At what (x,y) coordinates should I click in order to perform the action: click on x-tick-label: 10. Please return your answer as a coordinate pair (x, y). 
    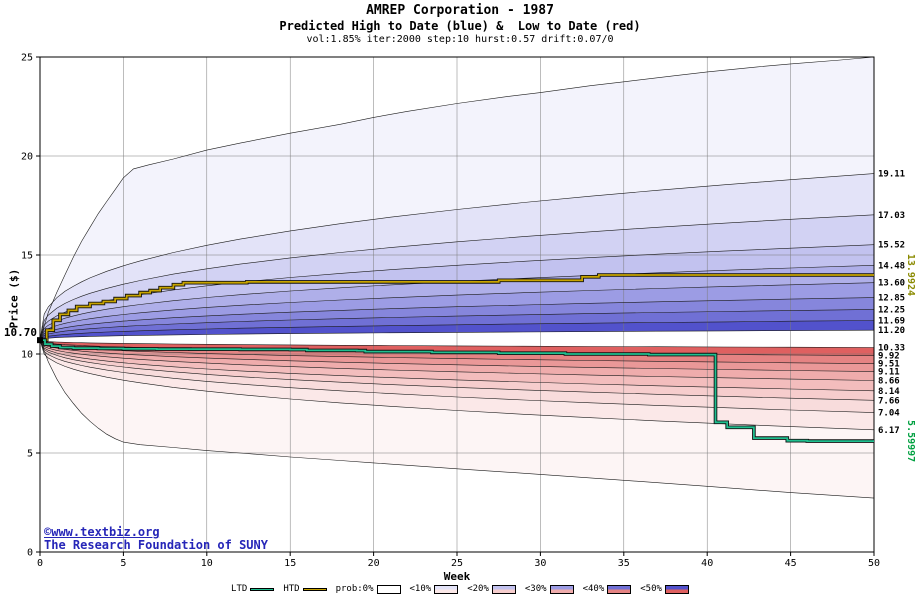
    Looking at the image, I should click on (207, 563).